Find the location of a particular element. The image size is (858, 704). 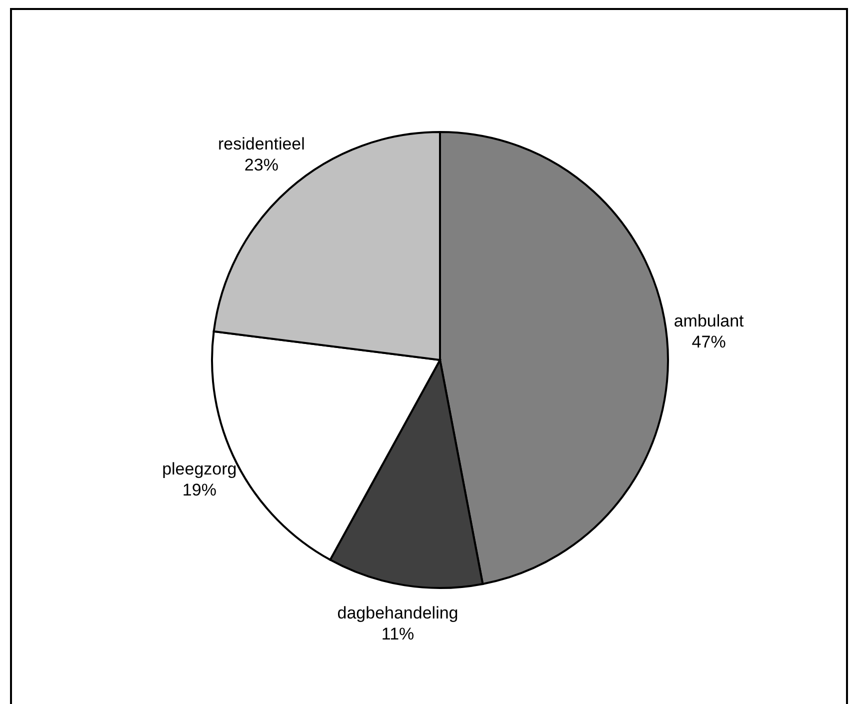

slice-label: residentieel is located at coordinates (261, 144).